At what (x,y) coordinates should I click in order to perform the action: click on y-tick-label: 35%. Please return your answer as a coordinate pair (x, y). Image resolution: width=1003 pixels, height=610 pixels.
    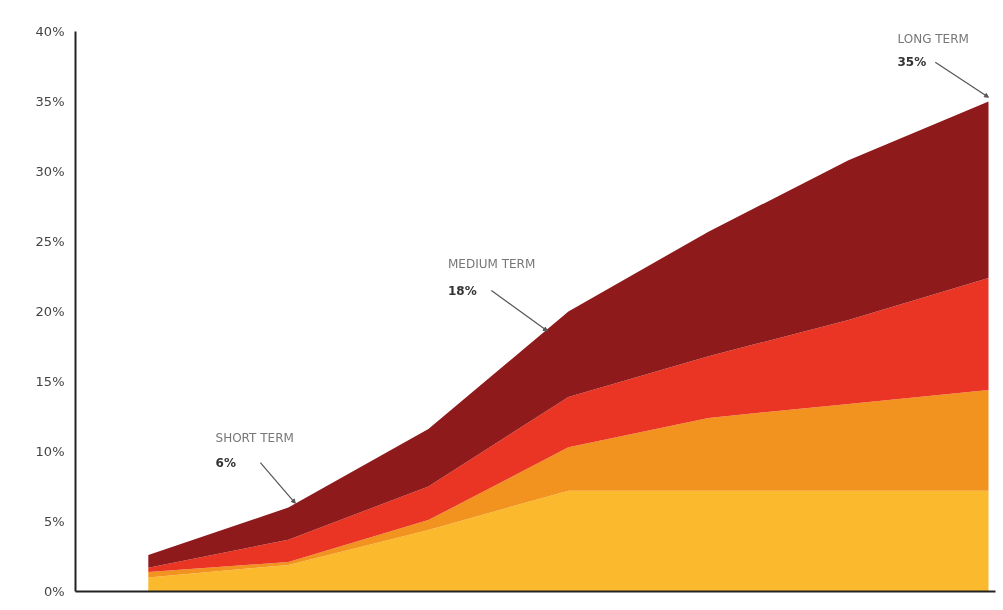
    Looking at the image, I should click on (50, 101).